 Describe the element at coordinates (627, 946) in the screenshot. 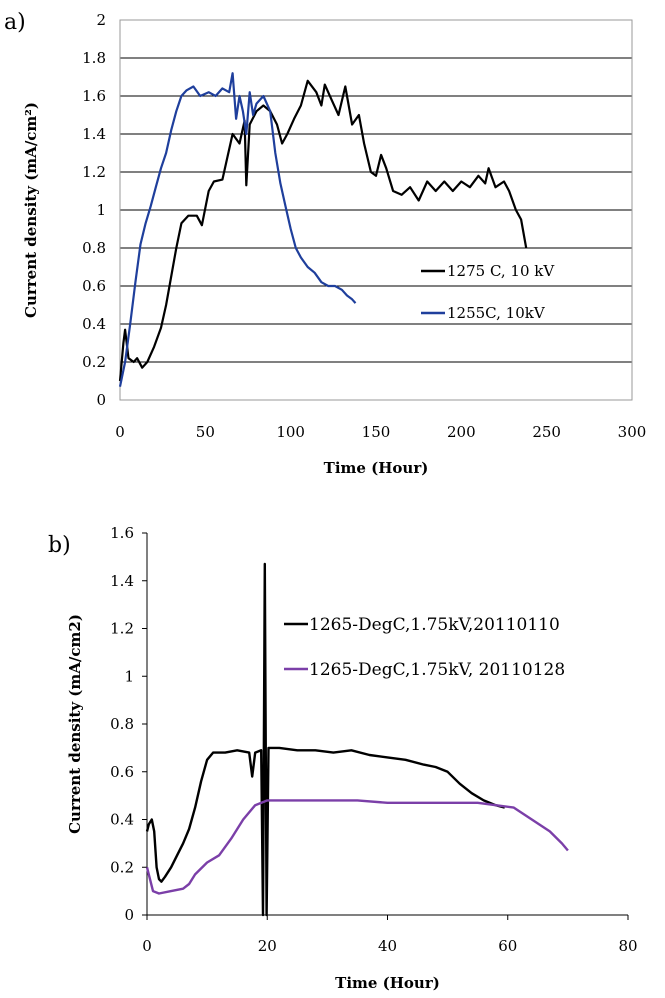

I see `x-tick-label-b: 80` at that location.